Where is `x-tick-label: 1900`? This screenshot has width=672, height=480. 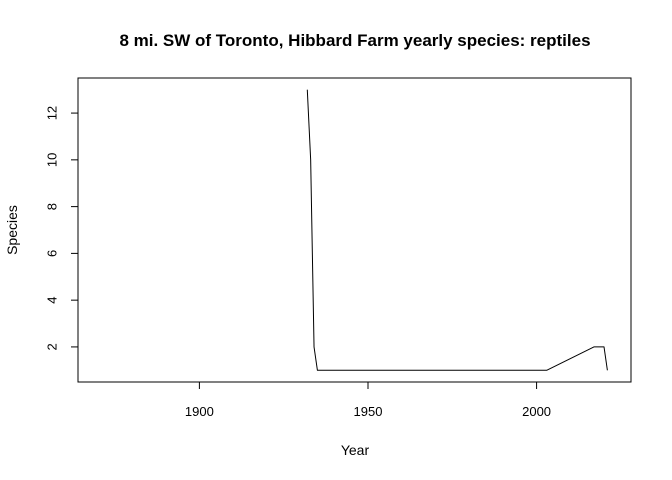
x-tick-label: 1900 is located at coordinates (199, 411).